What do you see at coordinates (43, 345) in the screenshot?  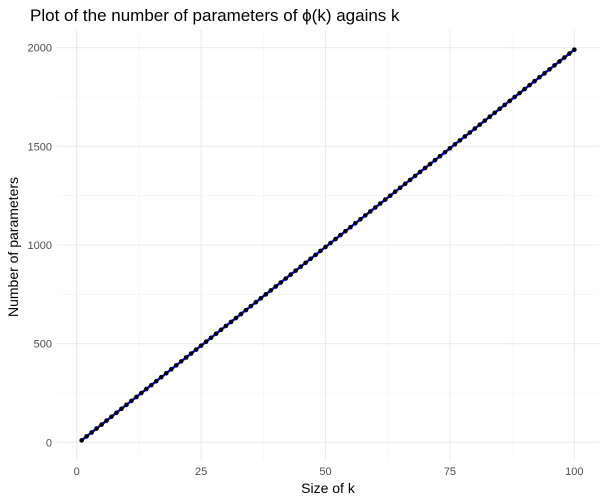 I see `y-tick-label: 500` at bounding box center [43, 345].